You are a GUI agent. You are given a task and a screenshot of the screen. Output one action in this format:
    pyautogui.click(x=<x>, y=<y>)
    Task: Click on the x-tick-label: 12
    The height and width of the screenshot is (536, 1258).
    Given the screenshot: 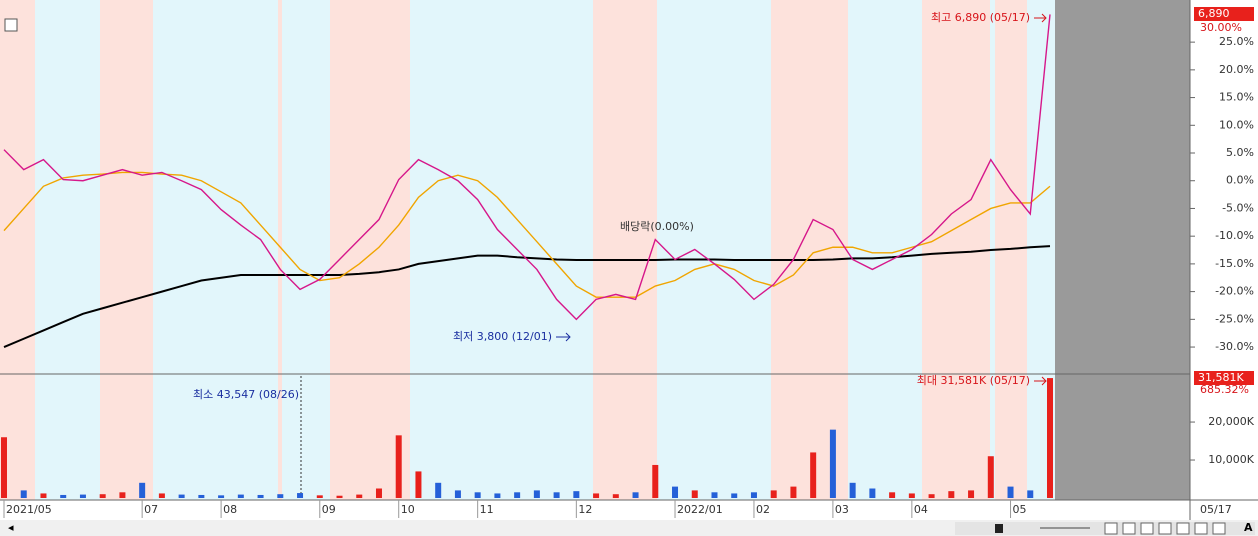 What is the action you would take?
    pyautogui.click(x=585, y=509)
    